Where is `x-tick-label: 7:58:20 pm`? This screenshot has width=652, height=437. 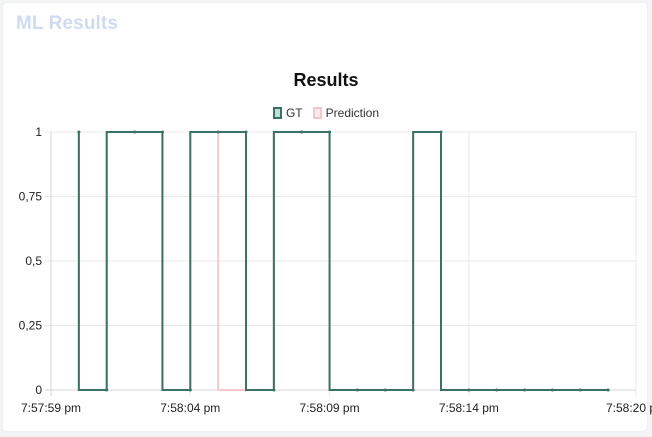
x-tick-label: 7:58:20 pm is located at coordinates (629, 408).